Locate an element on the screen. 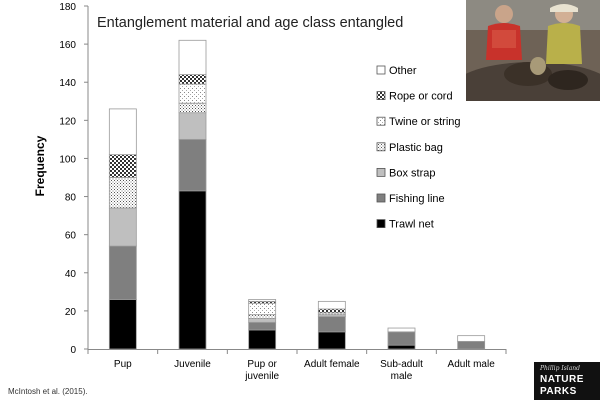 The image size is (600, 400). citation: McIntosh et al. (2015). is located at coordinates (48, 391).